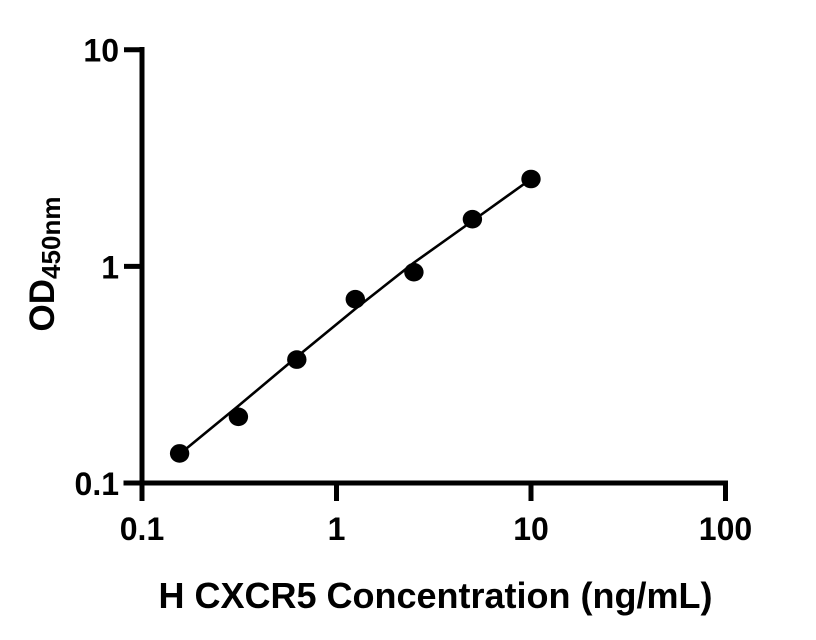 This screenshot has height=640, width=816. I want to click on x-tick-label: 1, so click(337, 529).